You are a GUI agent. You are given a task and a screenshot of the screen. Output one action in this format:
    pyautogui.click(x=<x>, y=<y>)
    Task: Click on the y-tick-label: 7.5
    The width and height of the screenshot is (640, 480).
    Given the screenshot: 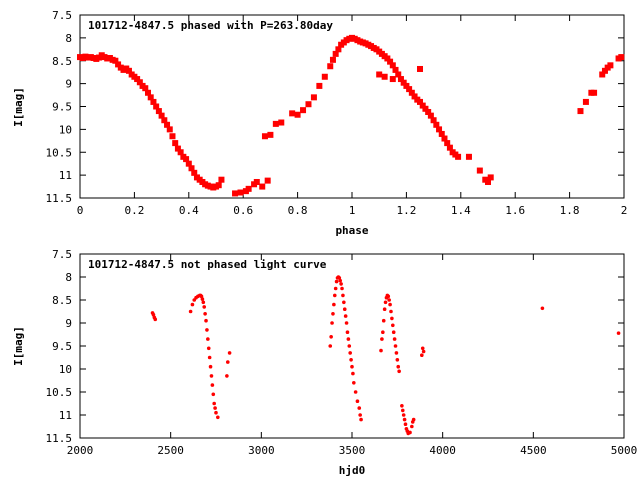 What is the action you would take?
    pyautogui.click(x=62, y=254)
    